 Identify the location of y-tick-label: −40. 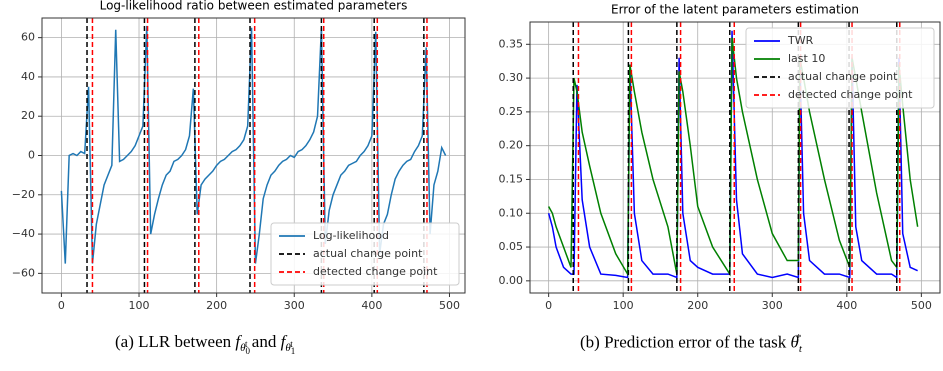
(23, 233).